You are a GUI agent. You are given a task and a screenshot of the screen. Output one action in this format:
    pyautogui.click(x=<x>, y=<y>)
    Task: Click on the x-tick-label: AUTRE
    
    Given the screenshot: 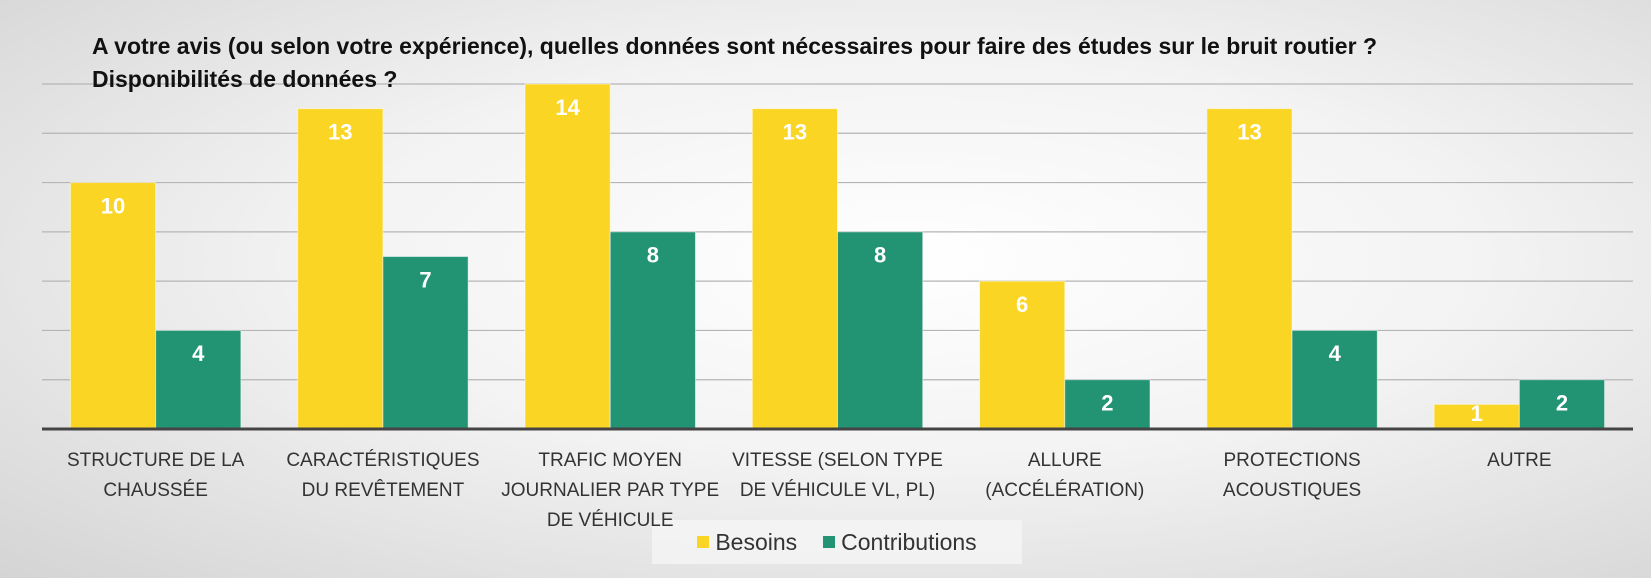 What is the action you would take?
    pyautogui.click(x=1519, y=460)
    